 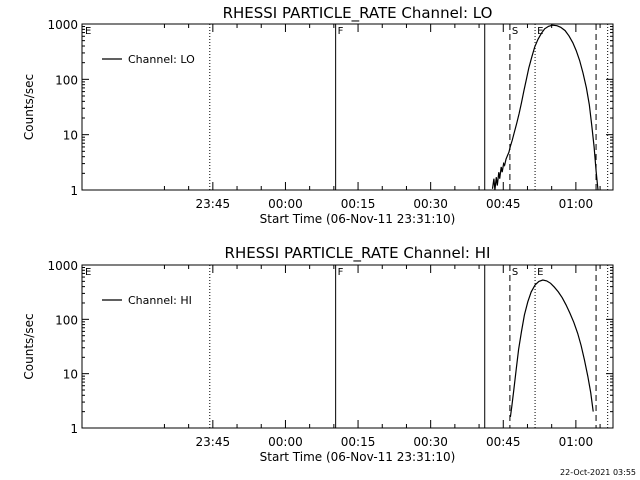 What do you see at coordinates (598, 472) in the screenshot?
I see `footer-timestamp: 22-Oct-2021 03:55` at bounding box center [598, 472].